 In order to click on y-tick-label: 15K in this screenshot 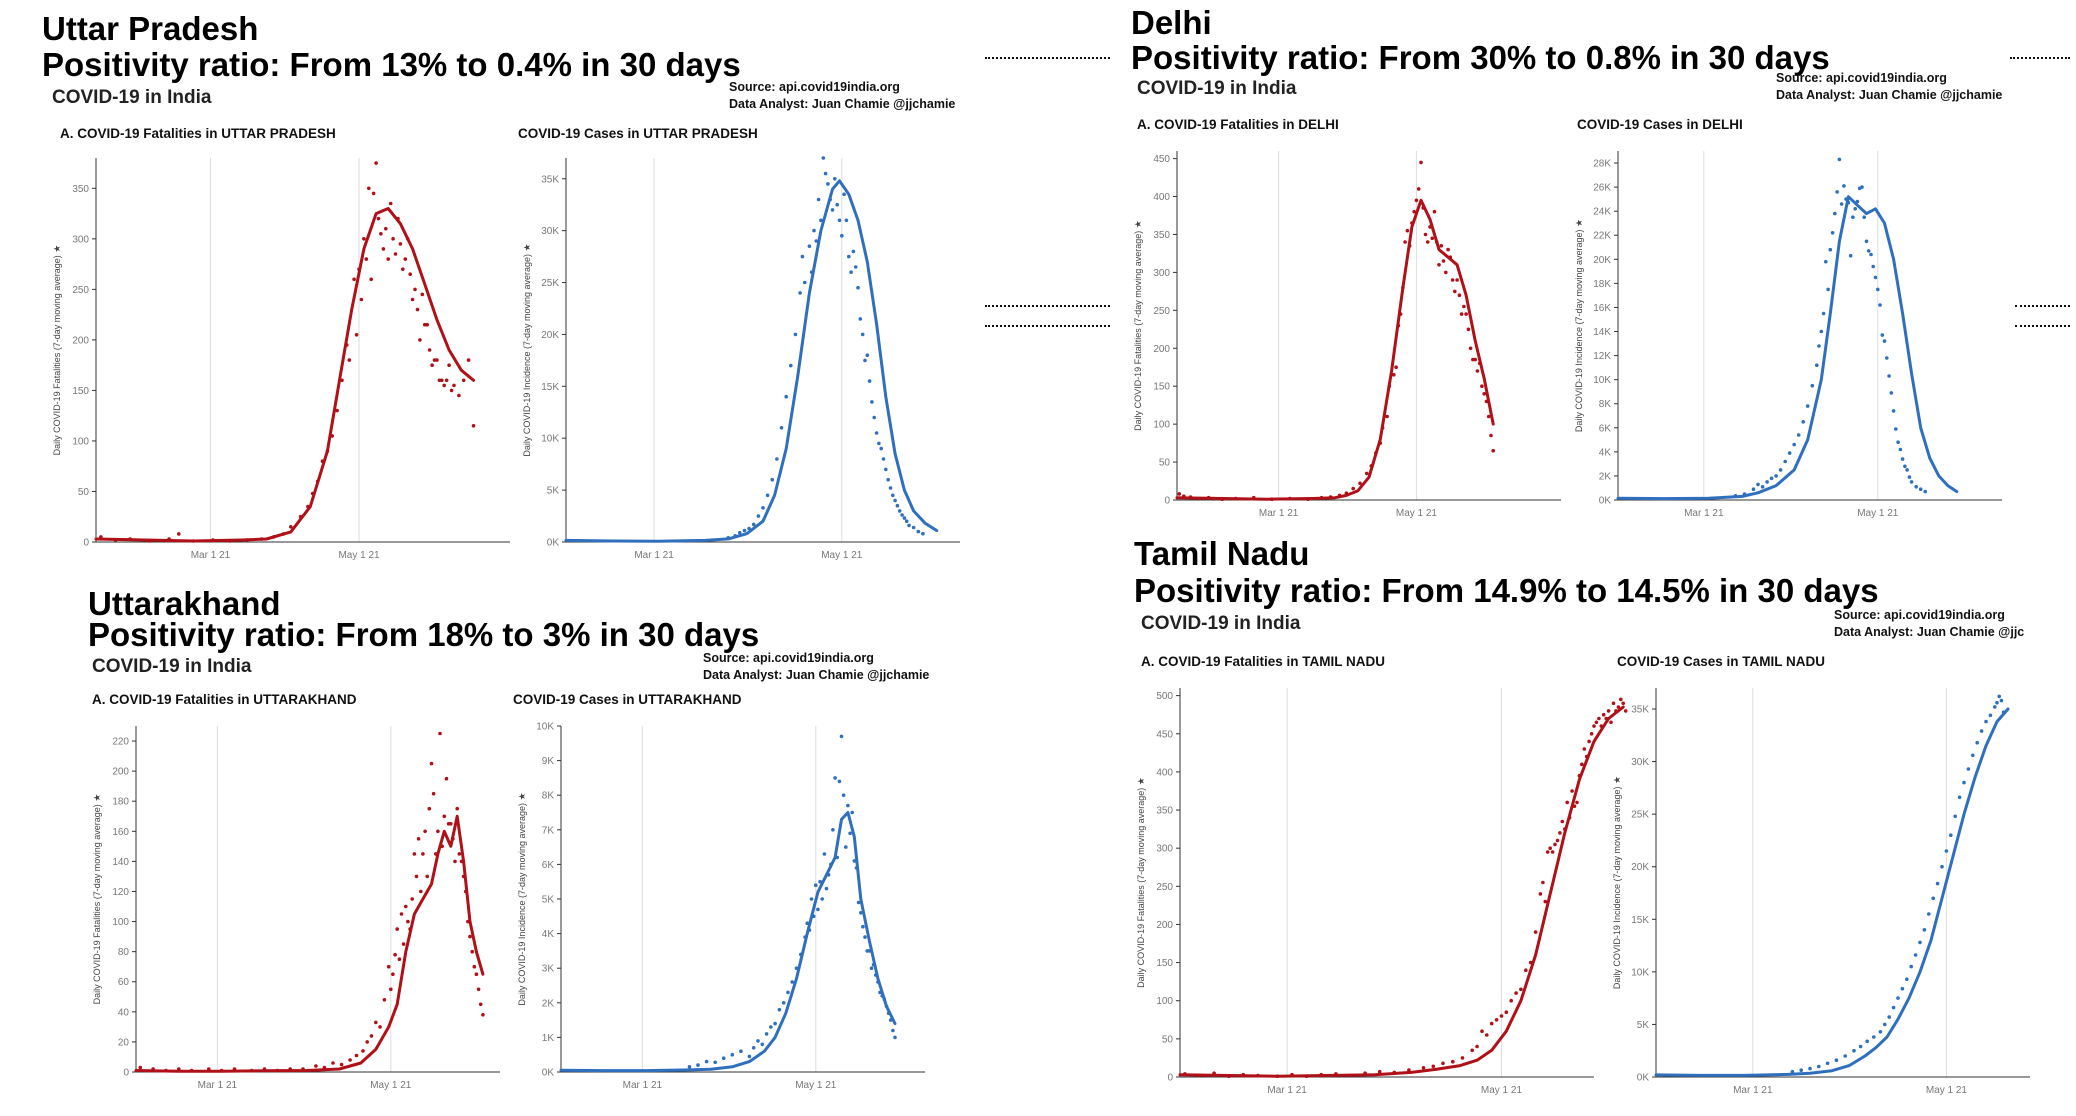, I will do `click(550, 387)`.